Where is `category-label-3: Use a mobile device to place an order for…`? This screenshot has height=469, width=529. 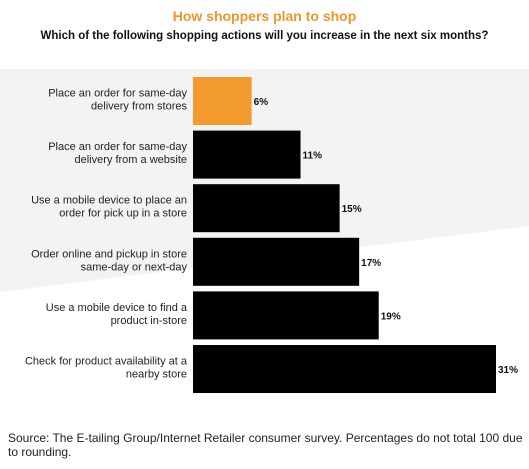
category-label-3: Use a mobile device to place an order for… is located at coordinates (109, 207).